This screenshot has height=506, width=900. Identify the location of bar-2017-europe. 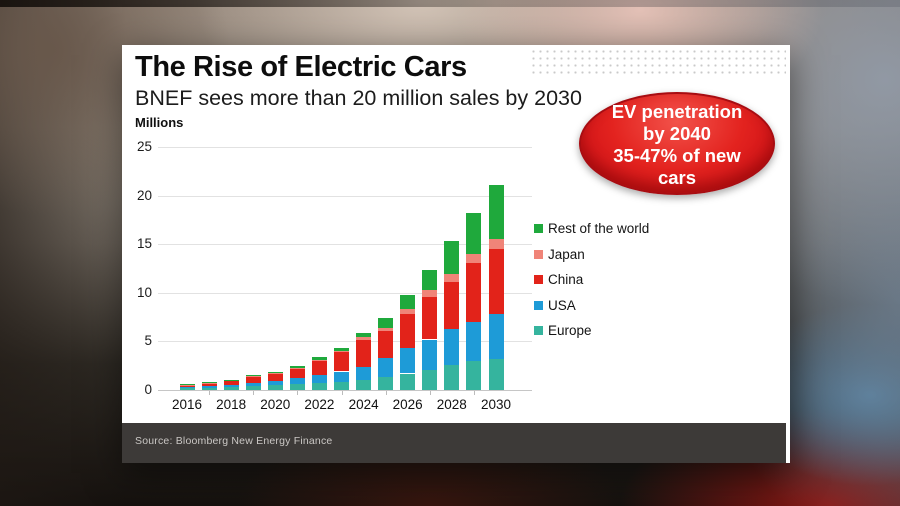
(209, 388).